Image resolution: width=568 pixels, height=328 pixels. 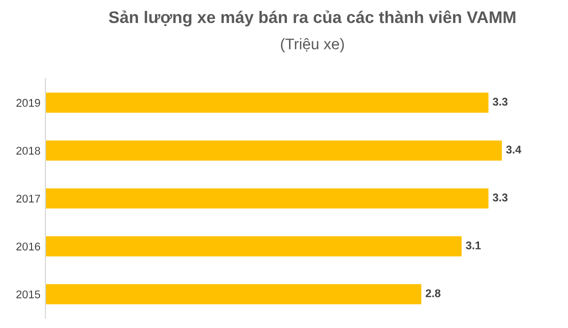 What do you see at coordinates (28, 294) in the screenshot?
I see `y-tick-label: 2015` at bounding box center [28, 294].